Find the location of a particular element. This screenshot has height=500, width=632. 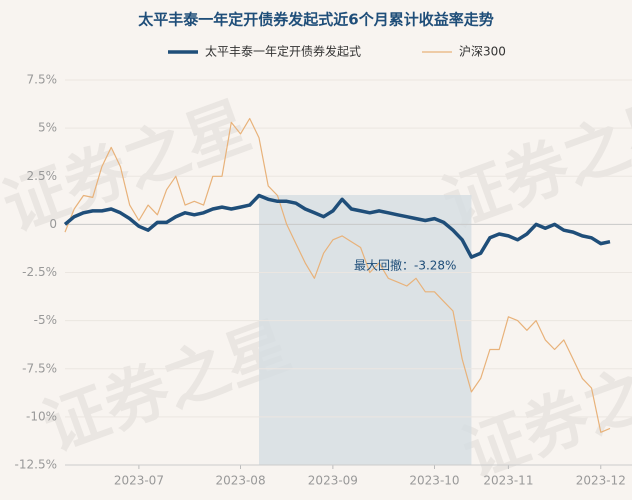

series-line is located at coordinates (337, 226).